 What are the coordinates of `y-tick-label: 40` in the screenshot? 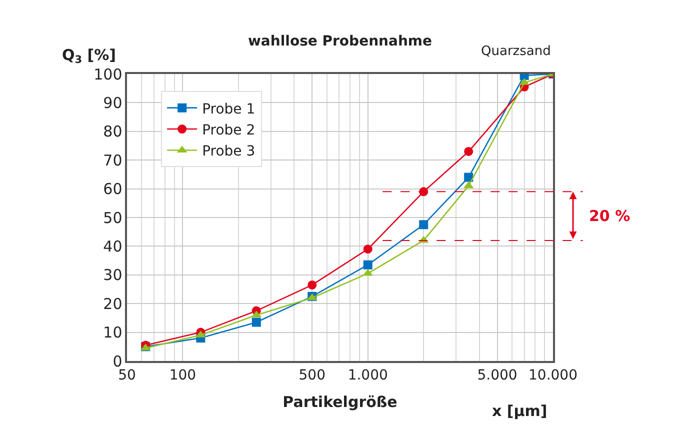 It's located at (112, 246).